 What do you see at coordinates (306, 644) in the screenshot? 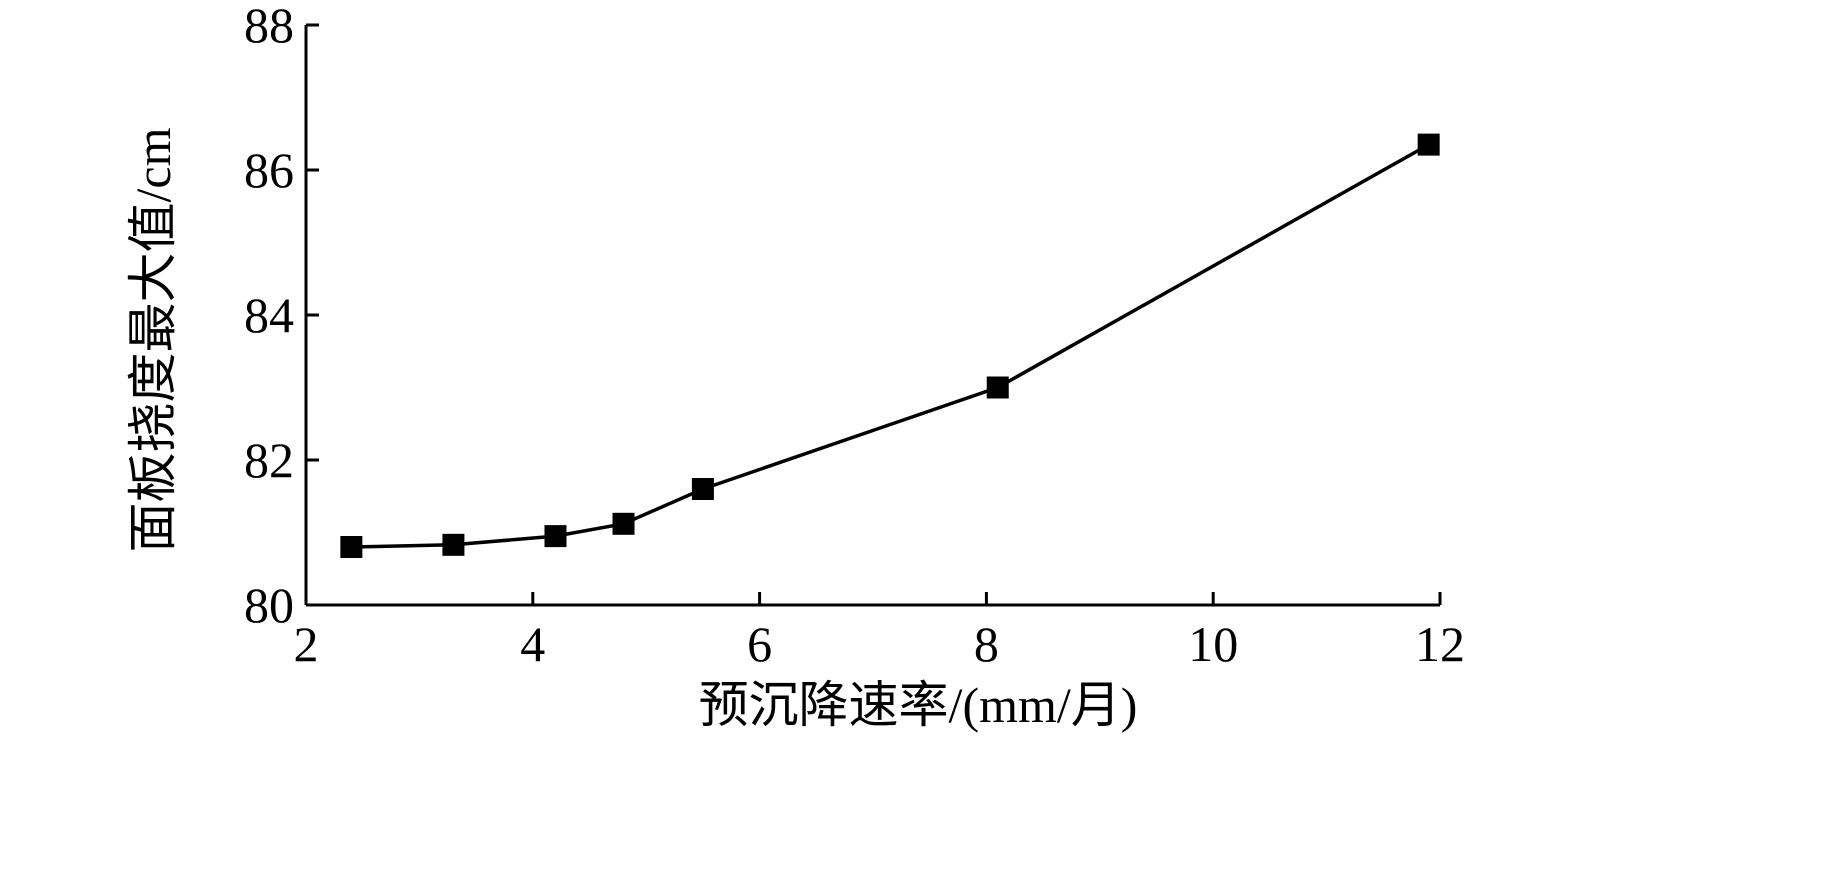
I see `x-tick-label: 2` at bounding box center [306, 644].